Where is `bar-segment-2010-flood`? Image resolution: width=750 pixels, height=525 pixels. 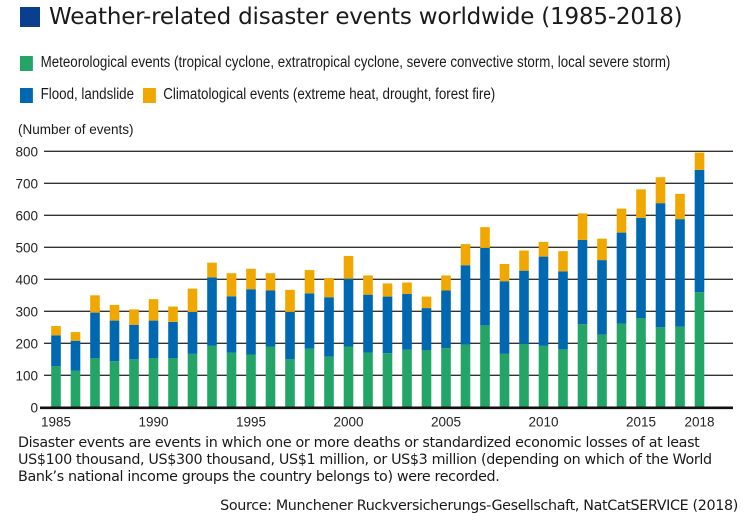
bar-segment-2010-flood is located at coordinates (543, 301).